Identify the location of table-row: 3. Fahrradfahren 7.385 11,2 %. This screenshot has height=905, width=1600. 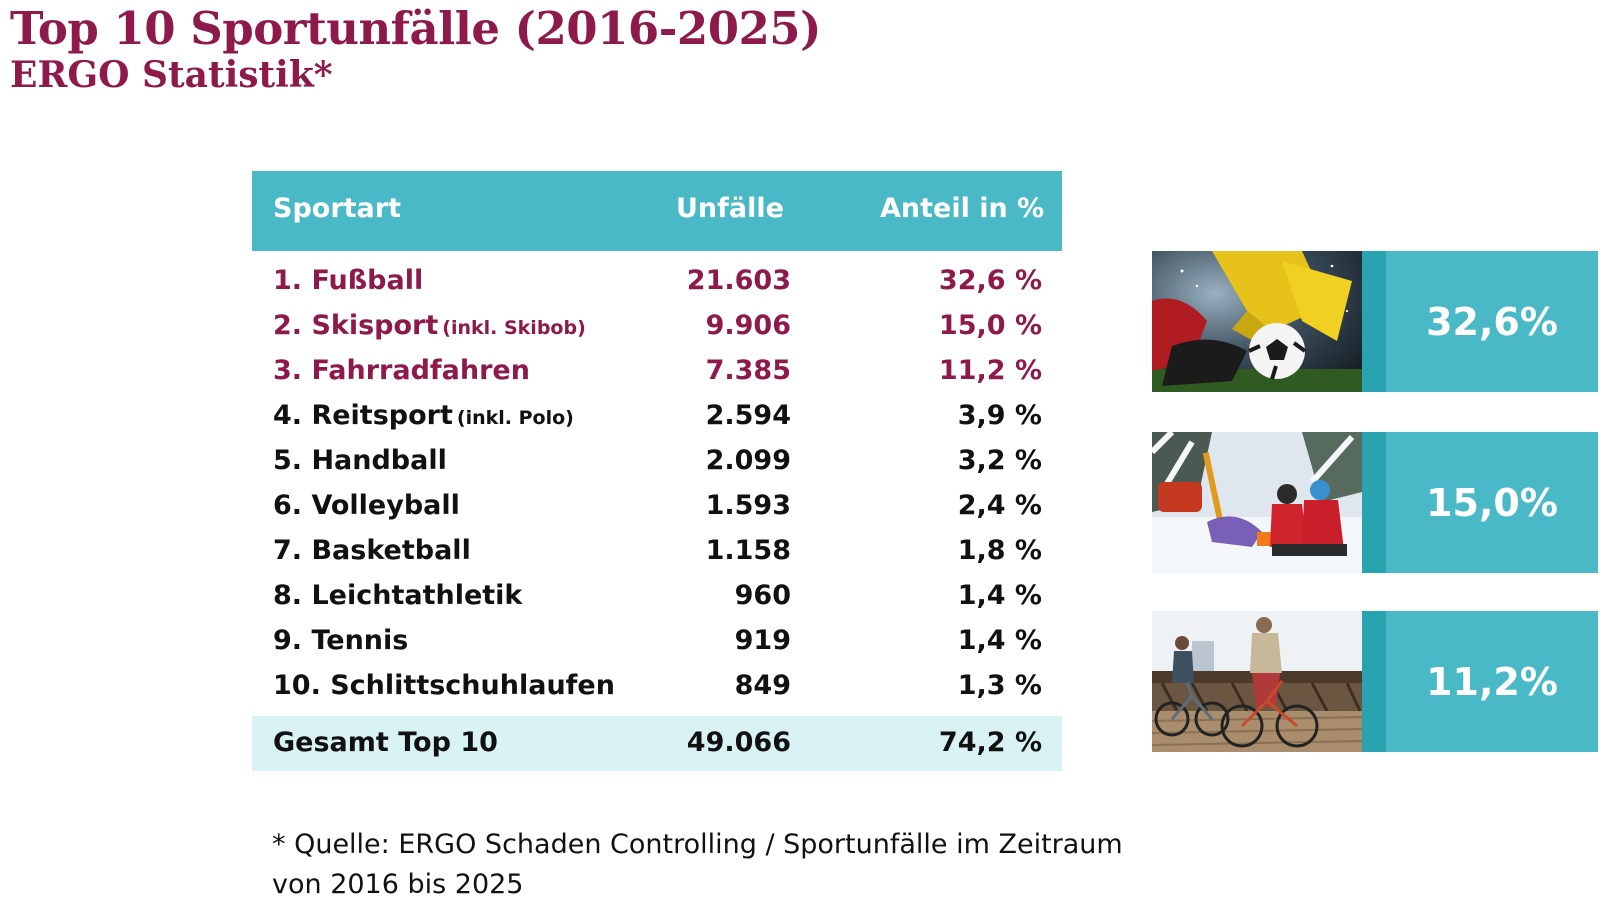
(657, 371).